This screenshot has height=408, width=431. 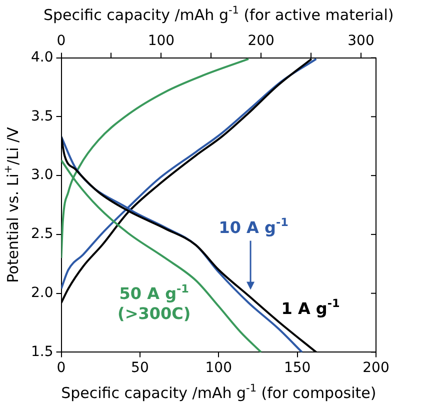 What do you see at coordinates (297, 368) in the screenshot?
I see `x-tick-label: 150` at bounding box center [297, 368].